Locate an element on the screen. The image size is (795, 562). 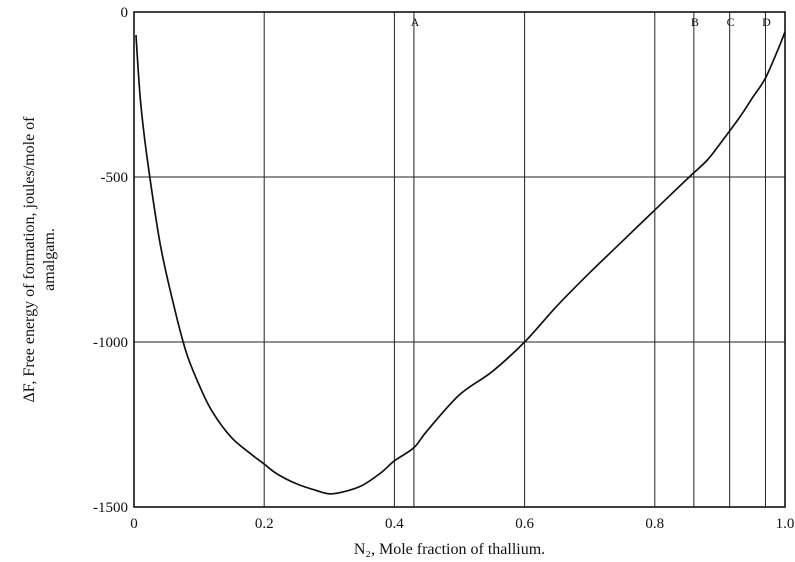
x-axis-label: N₂, Mole fraction of thallium. is located at coordinates (449, 549).